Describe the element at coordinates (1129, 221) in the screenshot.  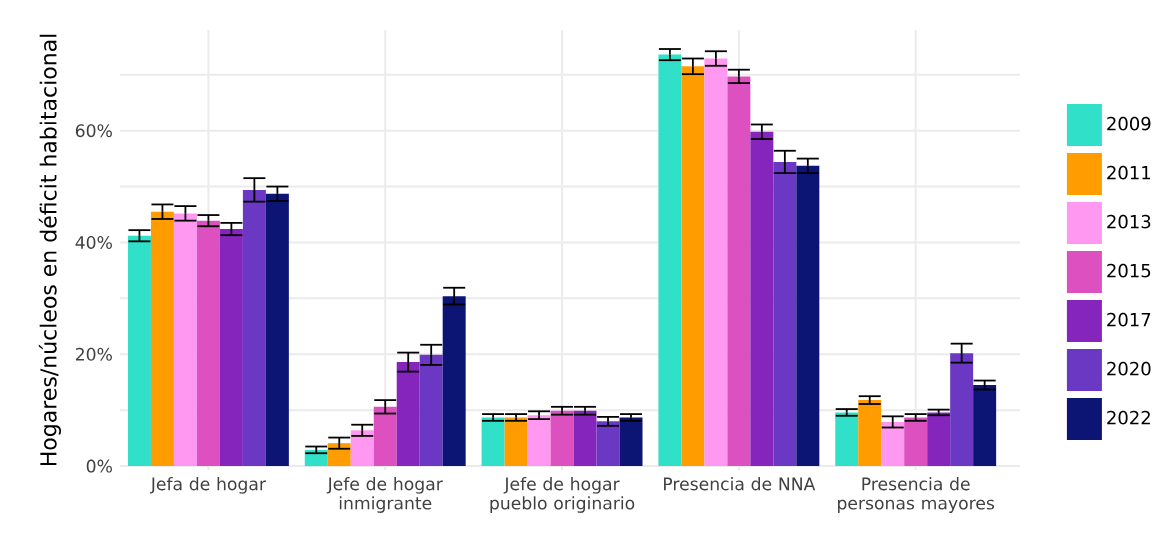
I see `legend-label: 2013` at that location.